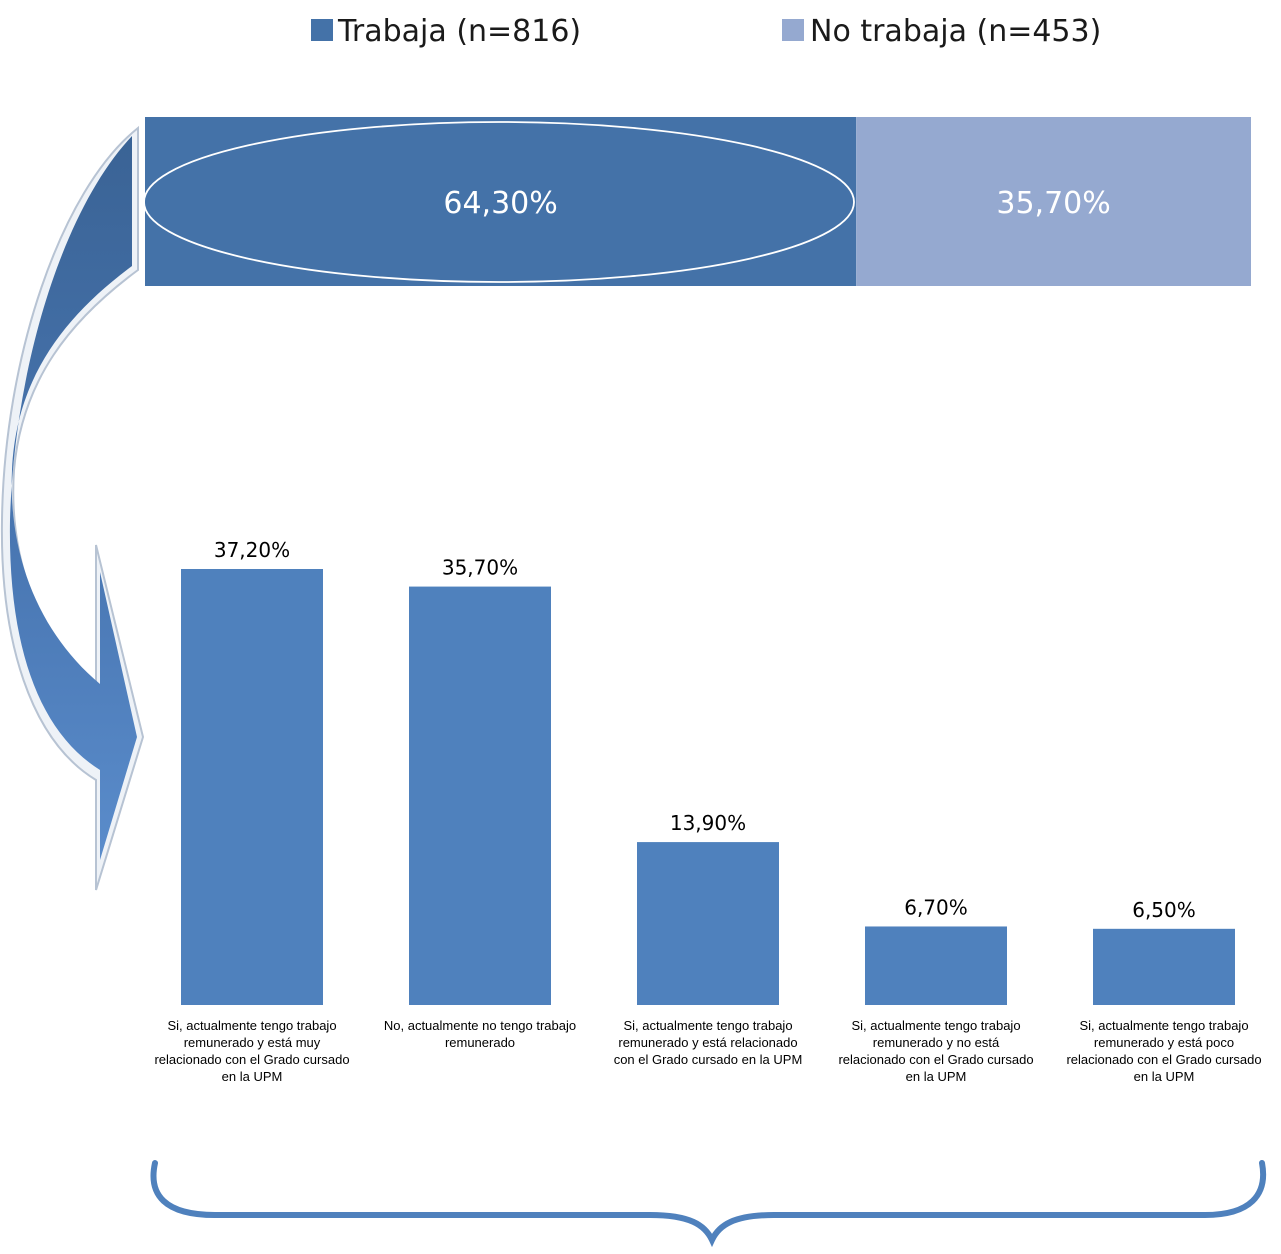 The width and height of the screenshot is (1281, 1254). Describe the element at coordinates (706, 31) in the screenshot. I see `legend: Trabaja (n=816) No trabaja (n=453)` at that location.